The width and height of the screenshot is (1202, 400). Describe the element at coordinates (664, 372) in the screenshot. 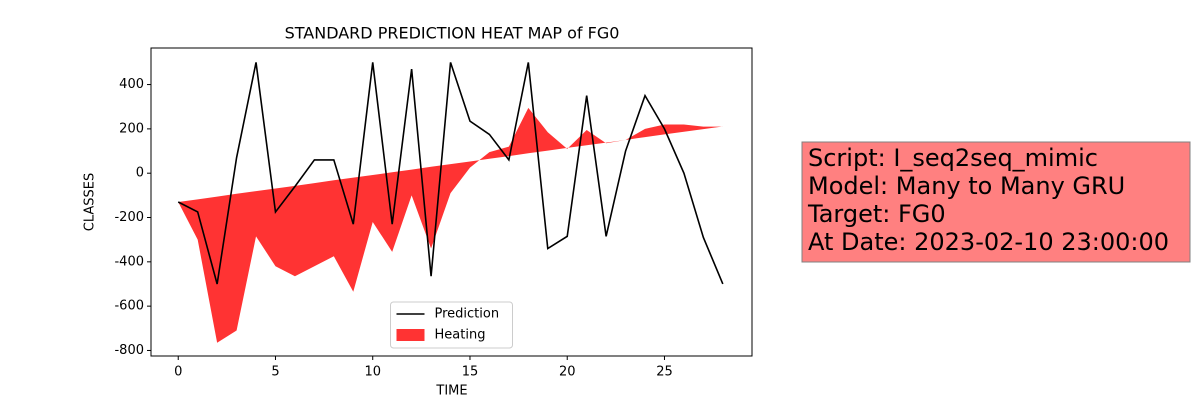

I see `x-tick-label: 25` at that location.